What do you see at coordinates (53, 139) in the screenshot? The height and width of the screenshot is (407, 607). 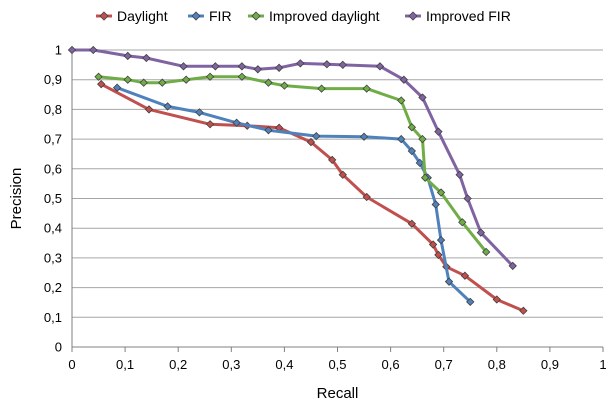 I see `y-tick-label: 0,7` at bounding box center [53, 139].